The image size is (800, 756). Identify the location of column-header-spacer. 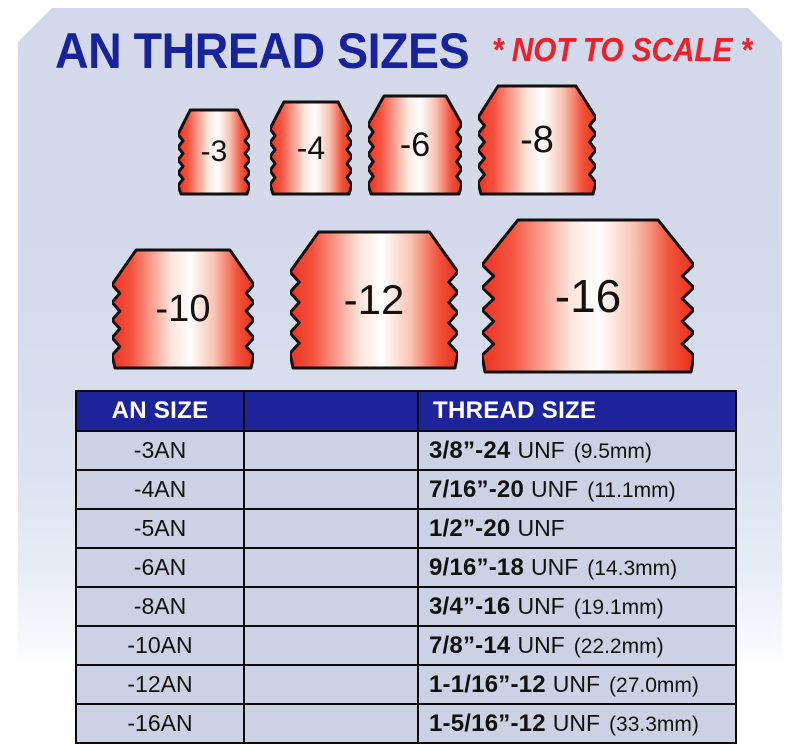
(331, 411).